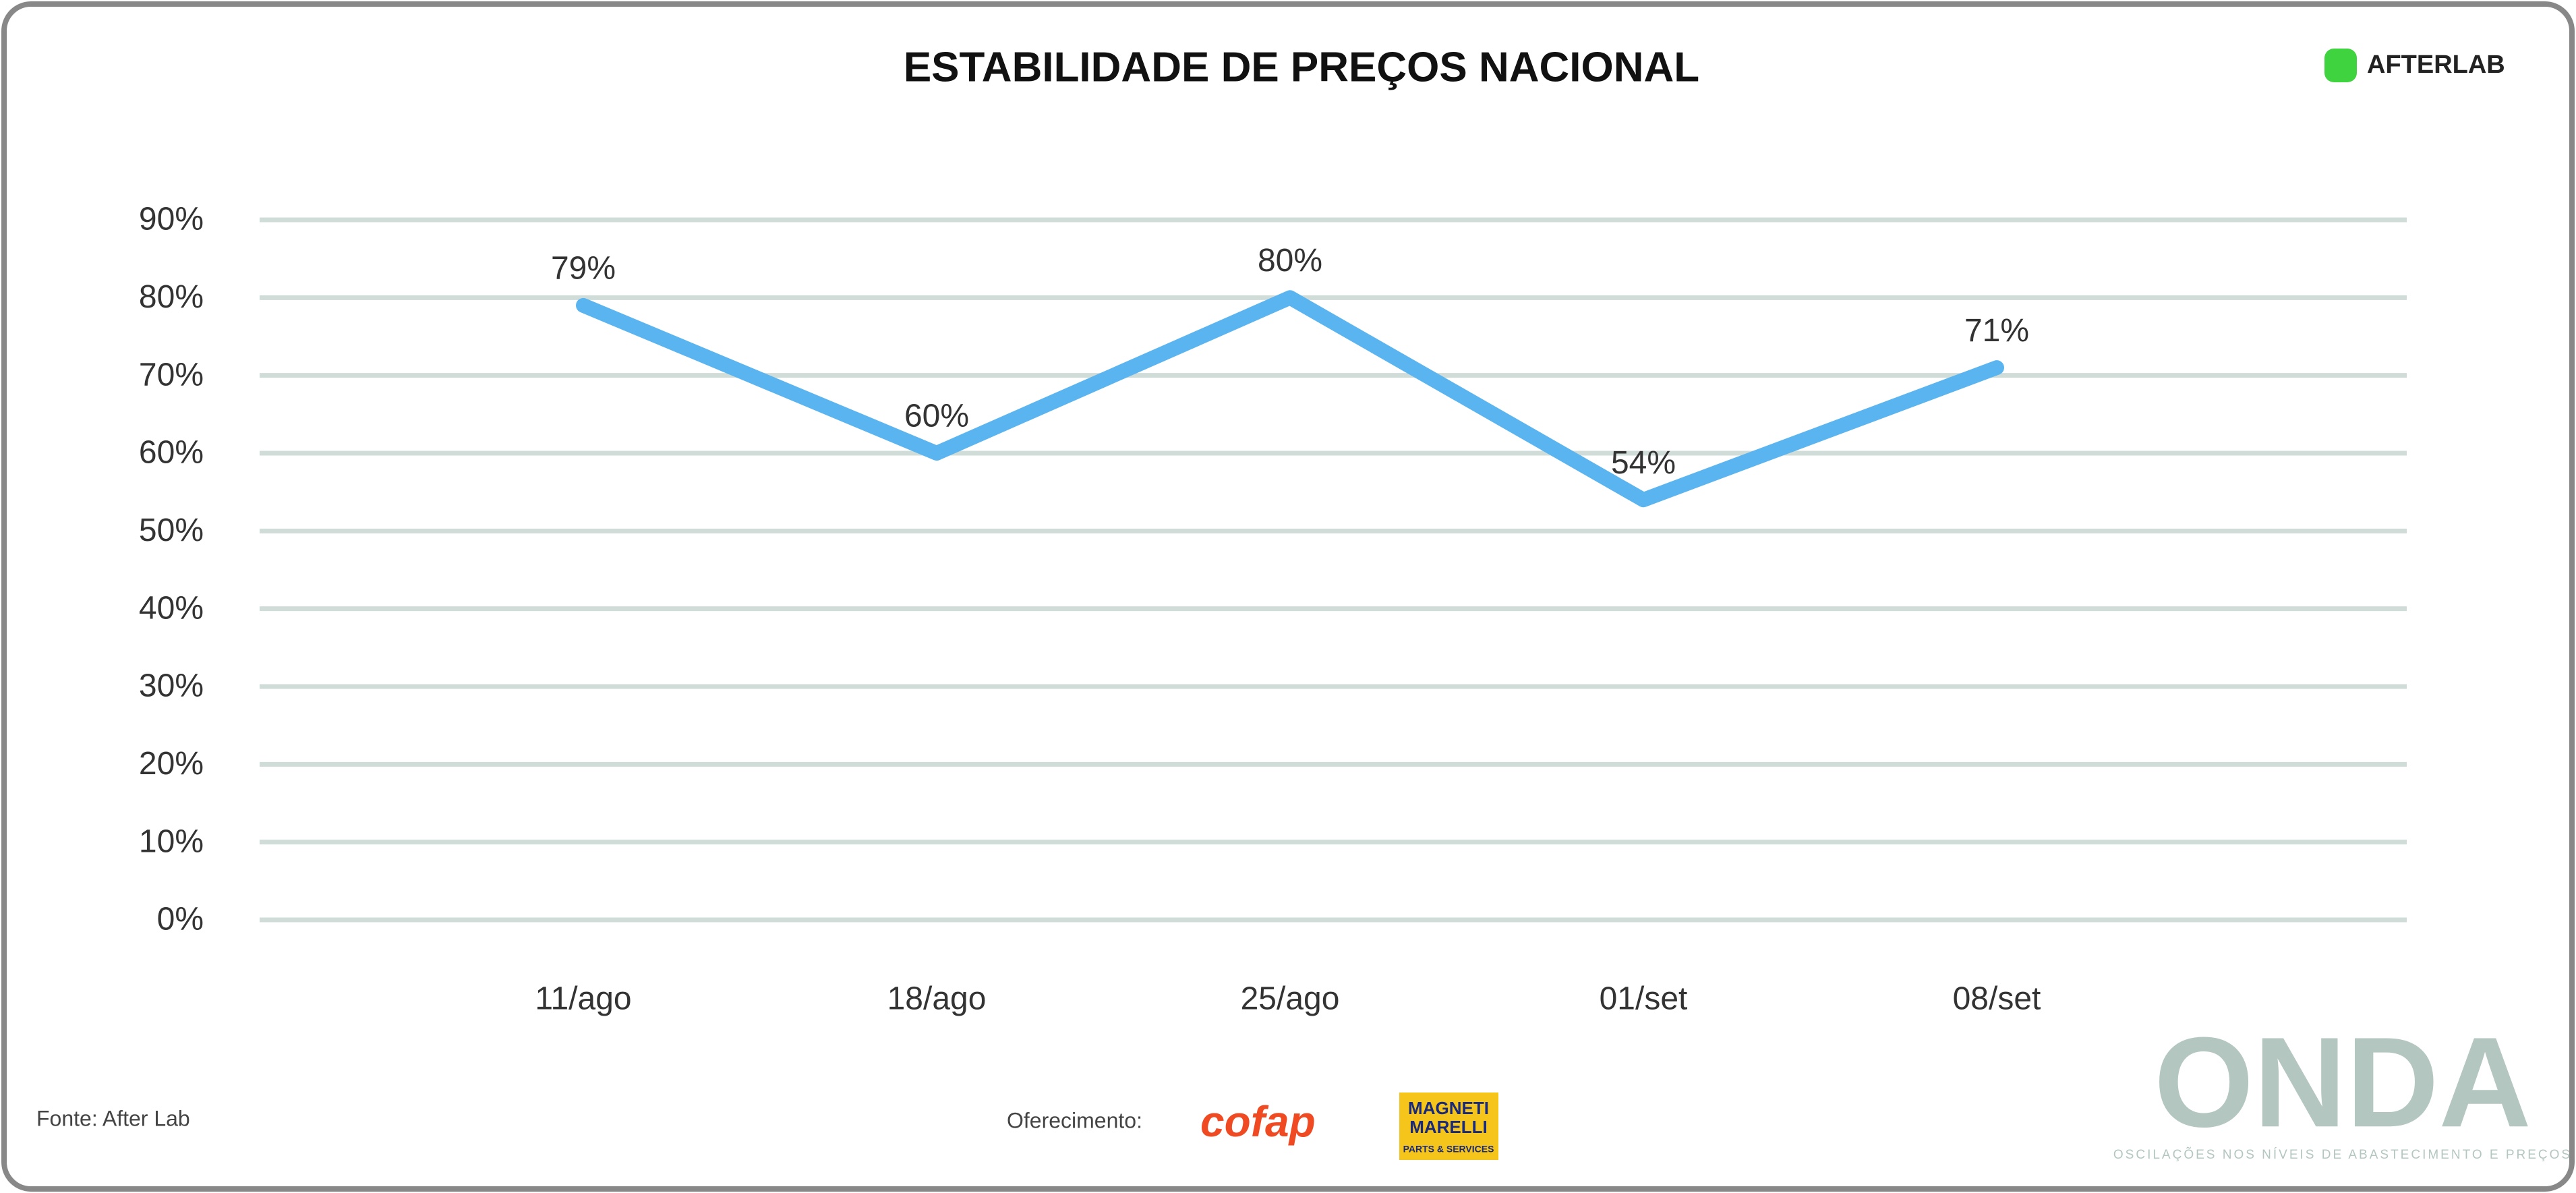  I want to click on x-tick-label: 25/ago, so click(1290, 999).